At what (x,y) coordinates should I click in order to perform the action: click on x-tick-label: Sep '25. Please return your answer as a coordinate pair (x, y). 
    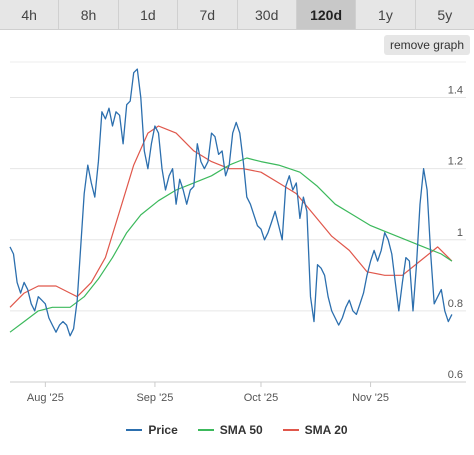
    Looking at the image, I should click on (154, 398).